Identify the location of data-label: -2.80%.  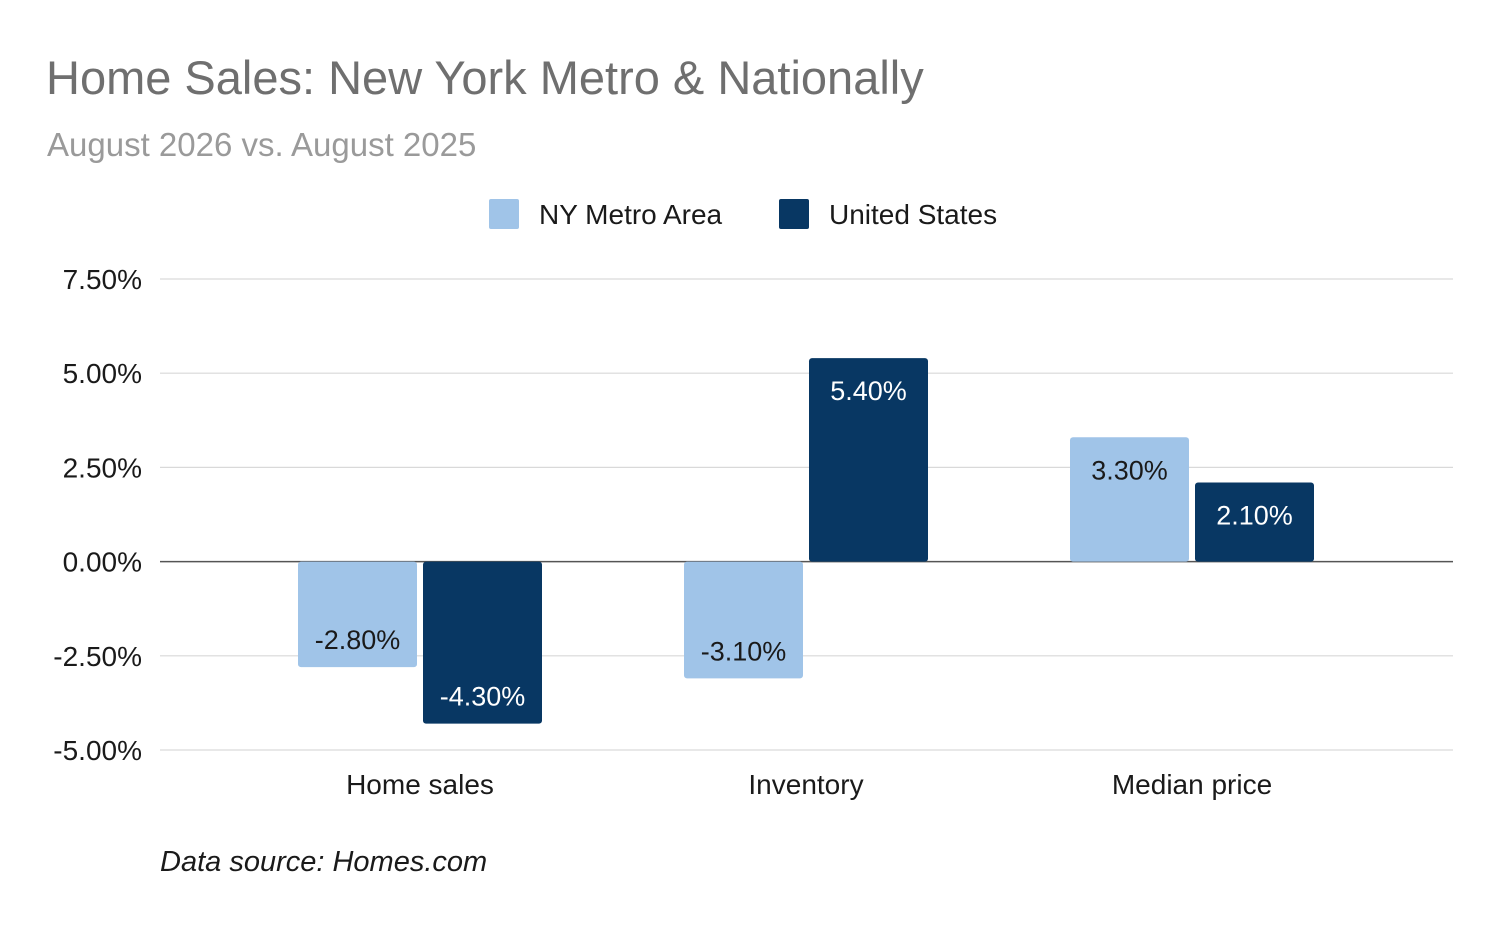
(358, 640).